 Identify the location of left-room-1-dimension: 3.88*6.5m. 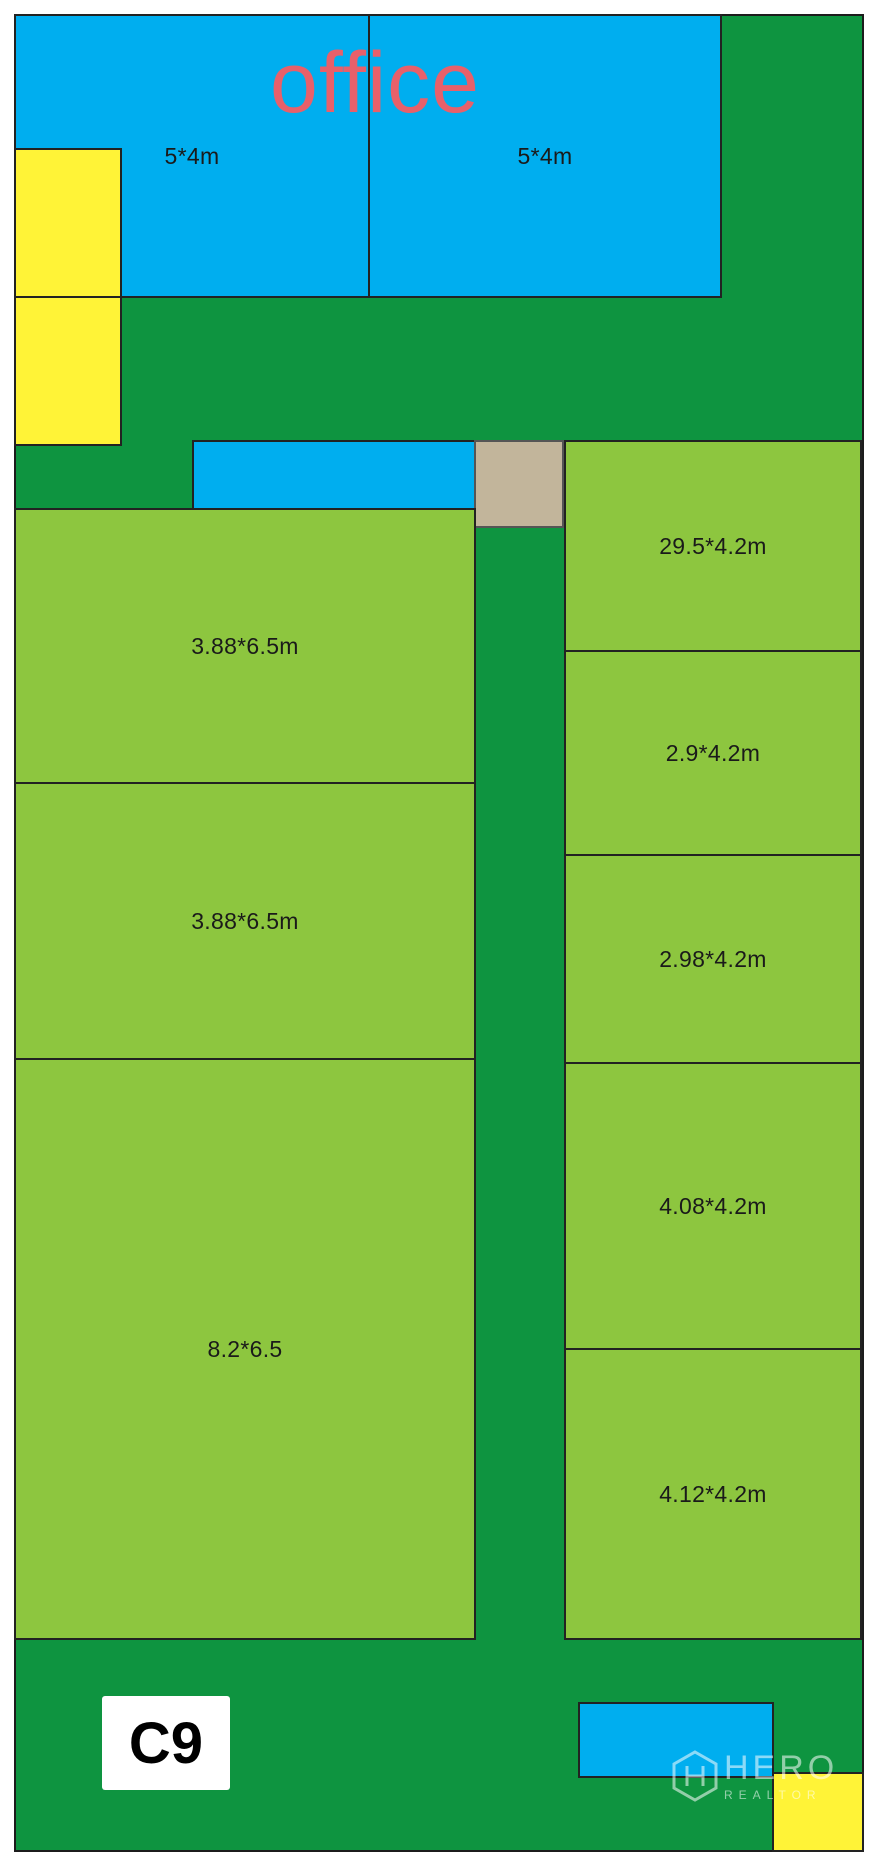
(245, 645).